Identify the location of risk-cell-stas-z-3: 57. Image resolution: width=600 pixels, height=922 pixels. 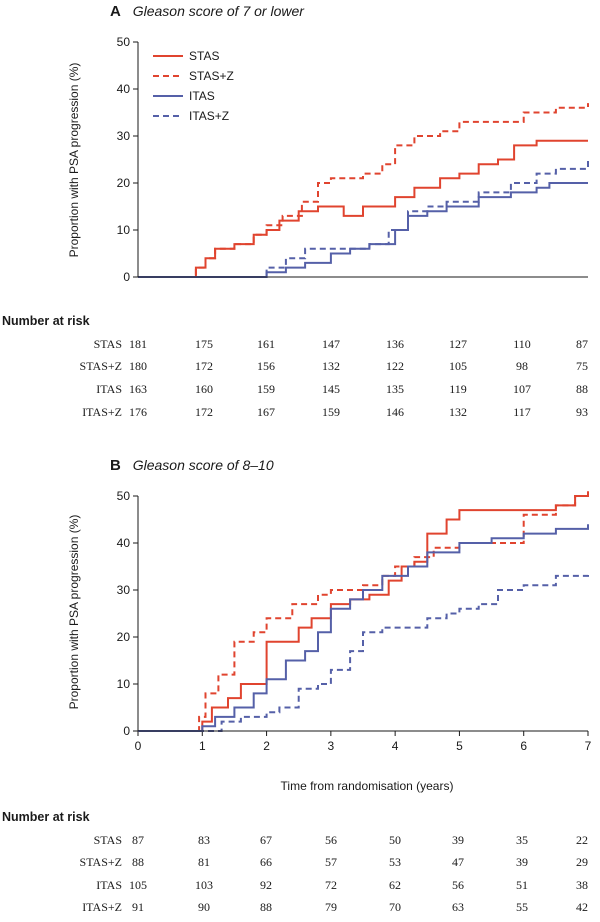
(331, 862).